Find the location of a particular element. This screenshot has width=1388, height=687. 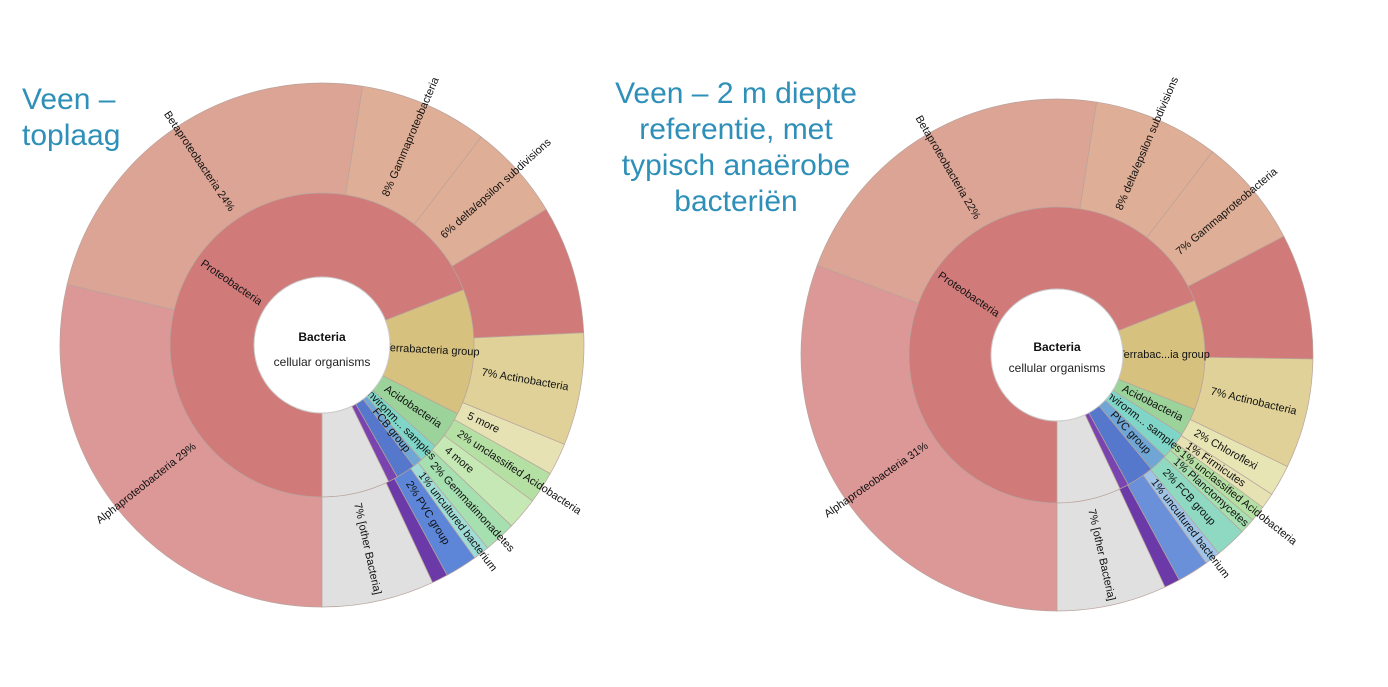

title-line: toplaag is located at coordinates (71, 135).